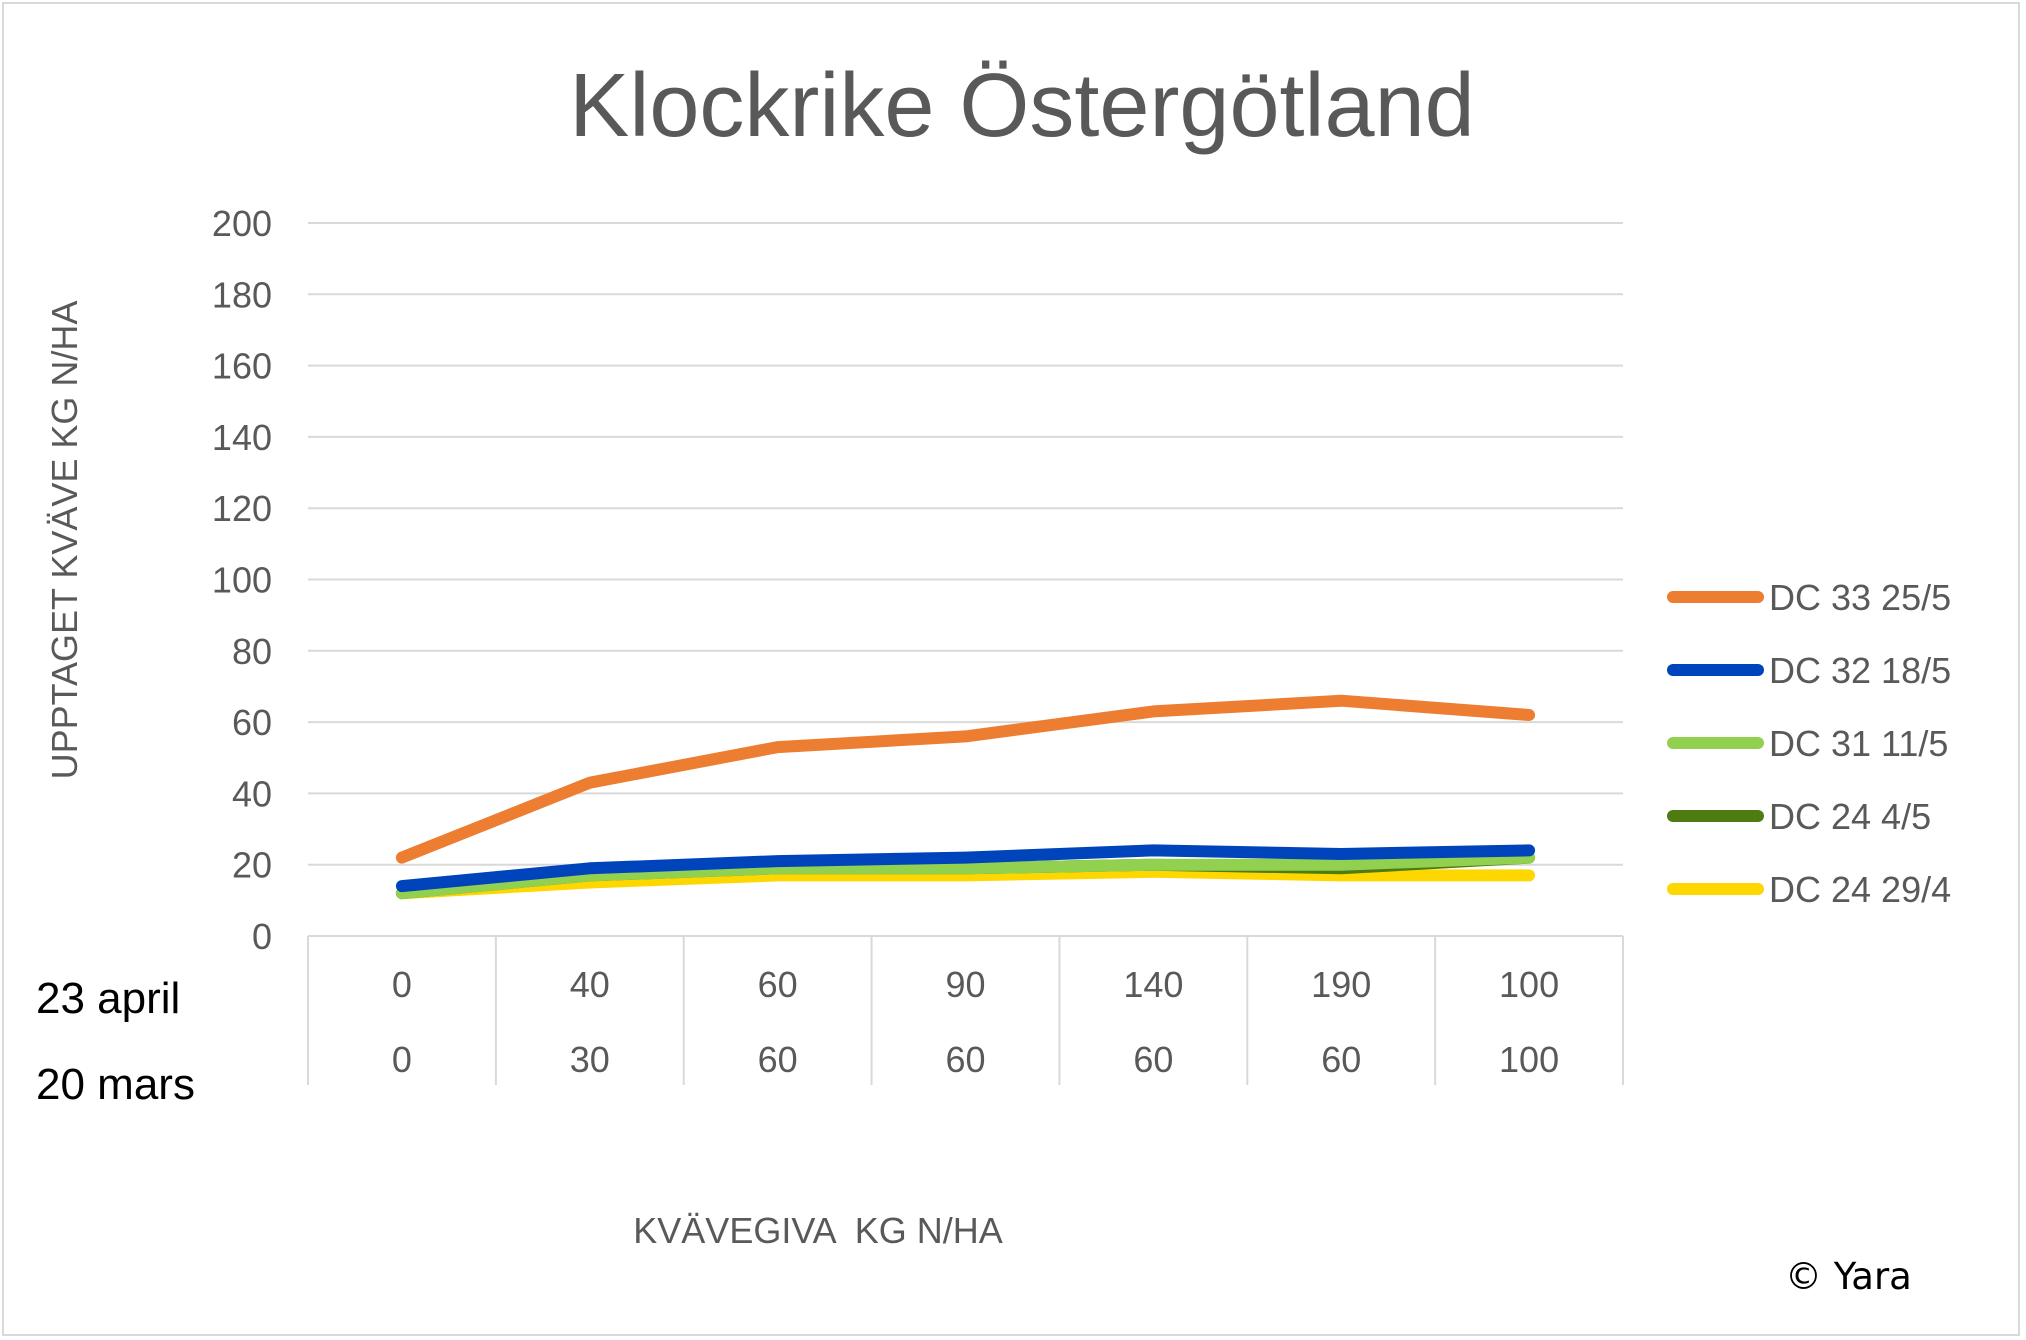 This screenshot has height=1340, width=2026. I want to click on y-tick-label: 100, so click(242, 580).